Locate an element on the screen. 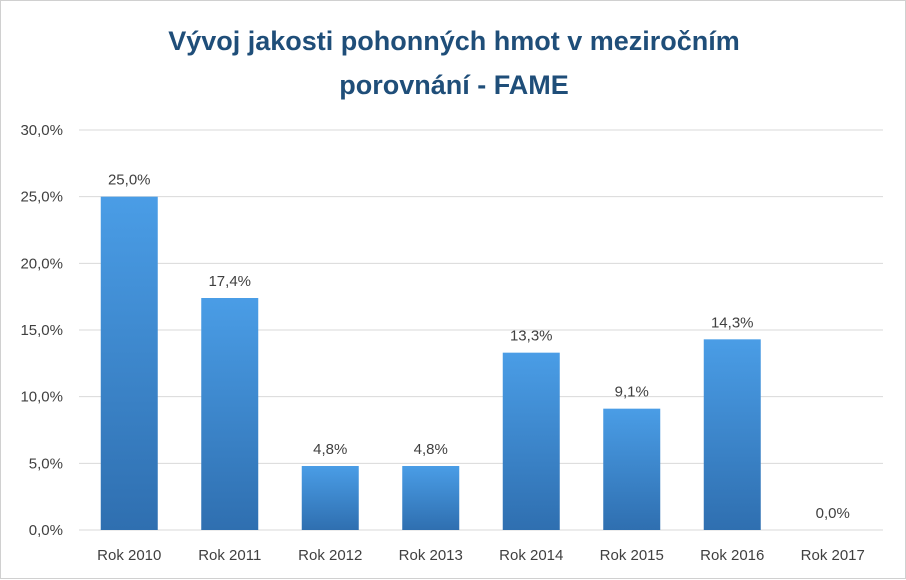 The width and height of the screenshot is (906, 580). y-tick-label: 0,0% is located at coordinates (46, 530).